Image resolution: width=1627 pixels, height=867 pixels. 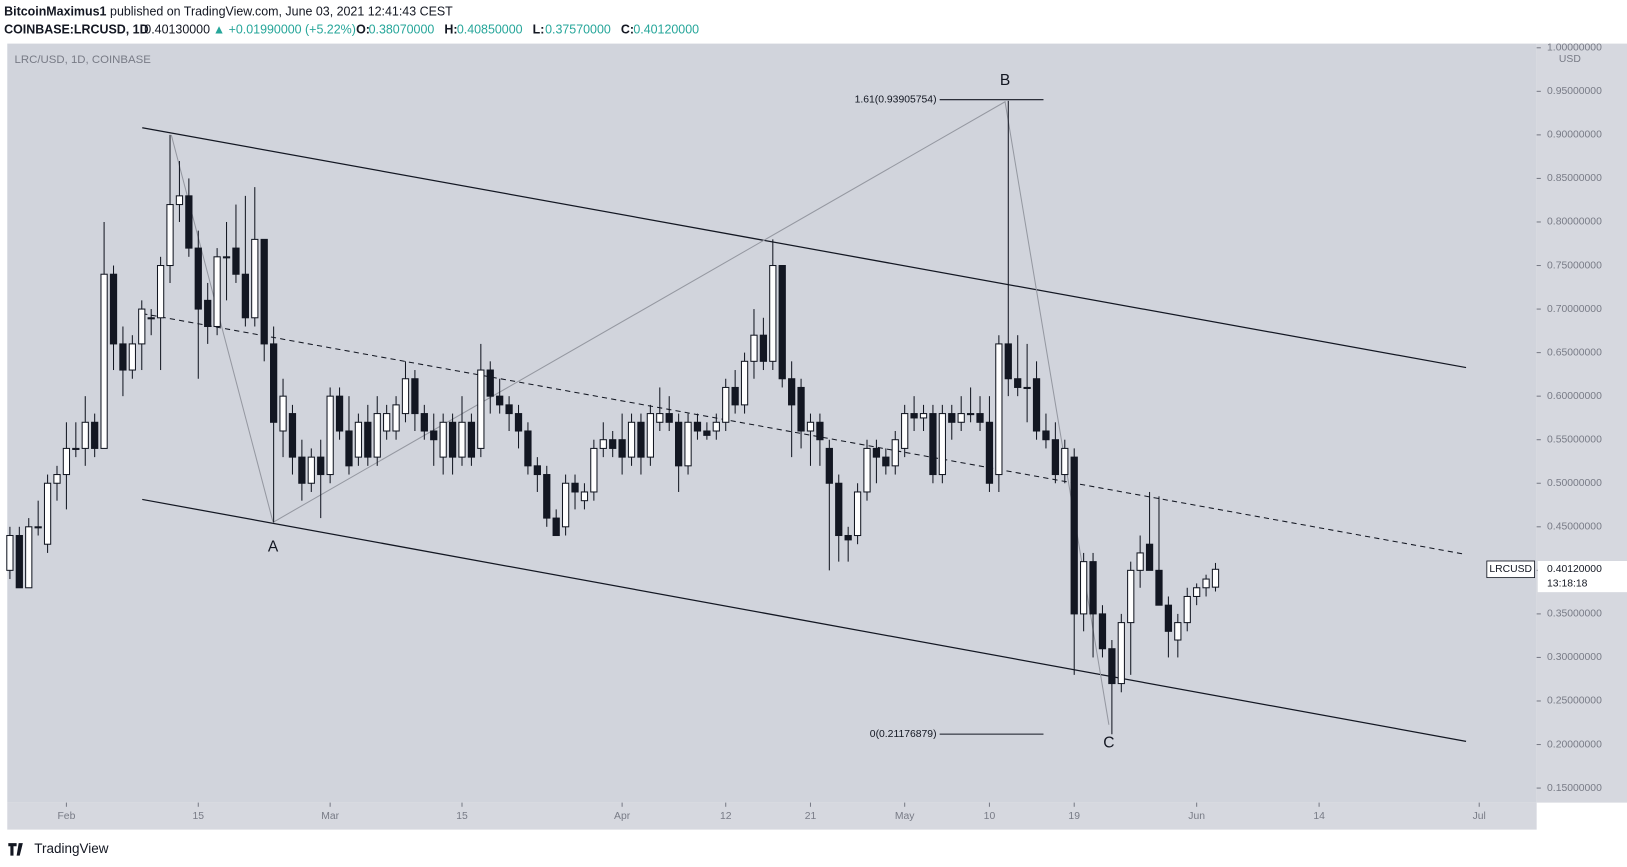 What do you see at coordinates (1574, 91) in the screenshot?
I see `y-tick-label: 0.95000000` at bounding box center [1574, 91].